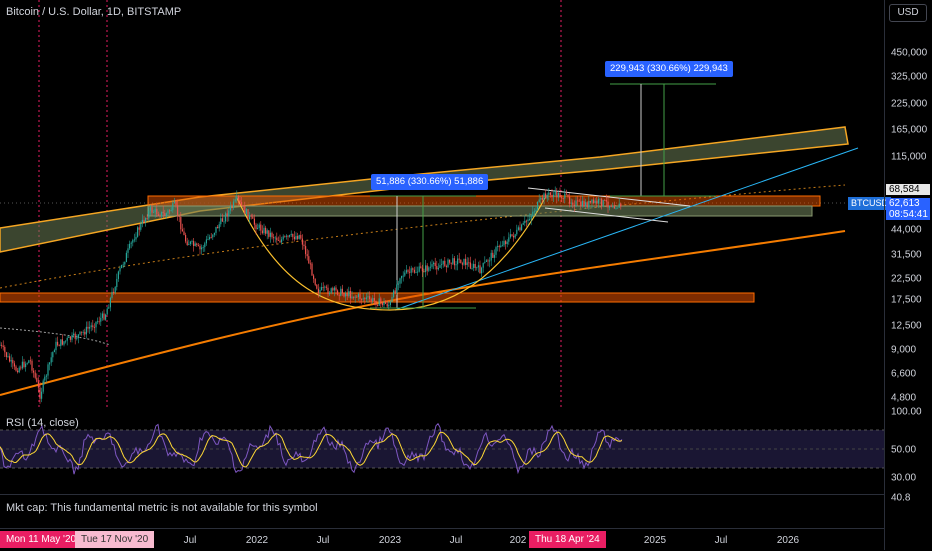 This screenshot has height=551, width=932. What do you see at coordinates (906, 255) in the screenshot?
I see `price-label: 31,500` at bounding box center [906, 255].